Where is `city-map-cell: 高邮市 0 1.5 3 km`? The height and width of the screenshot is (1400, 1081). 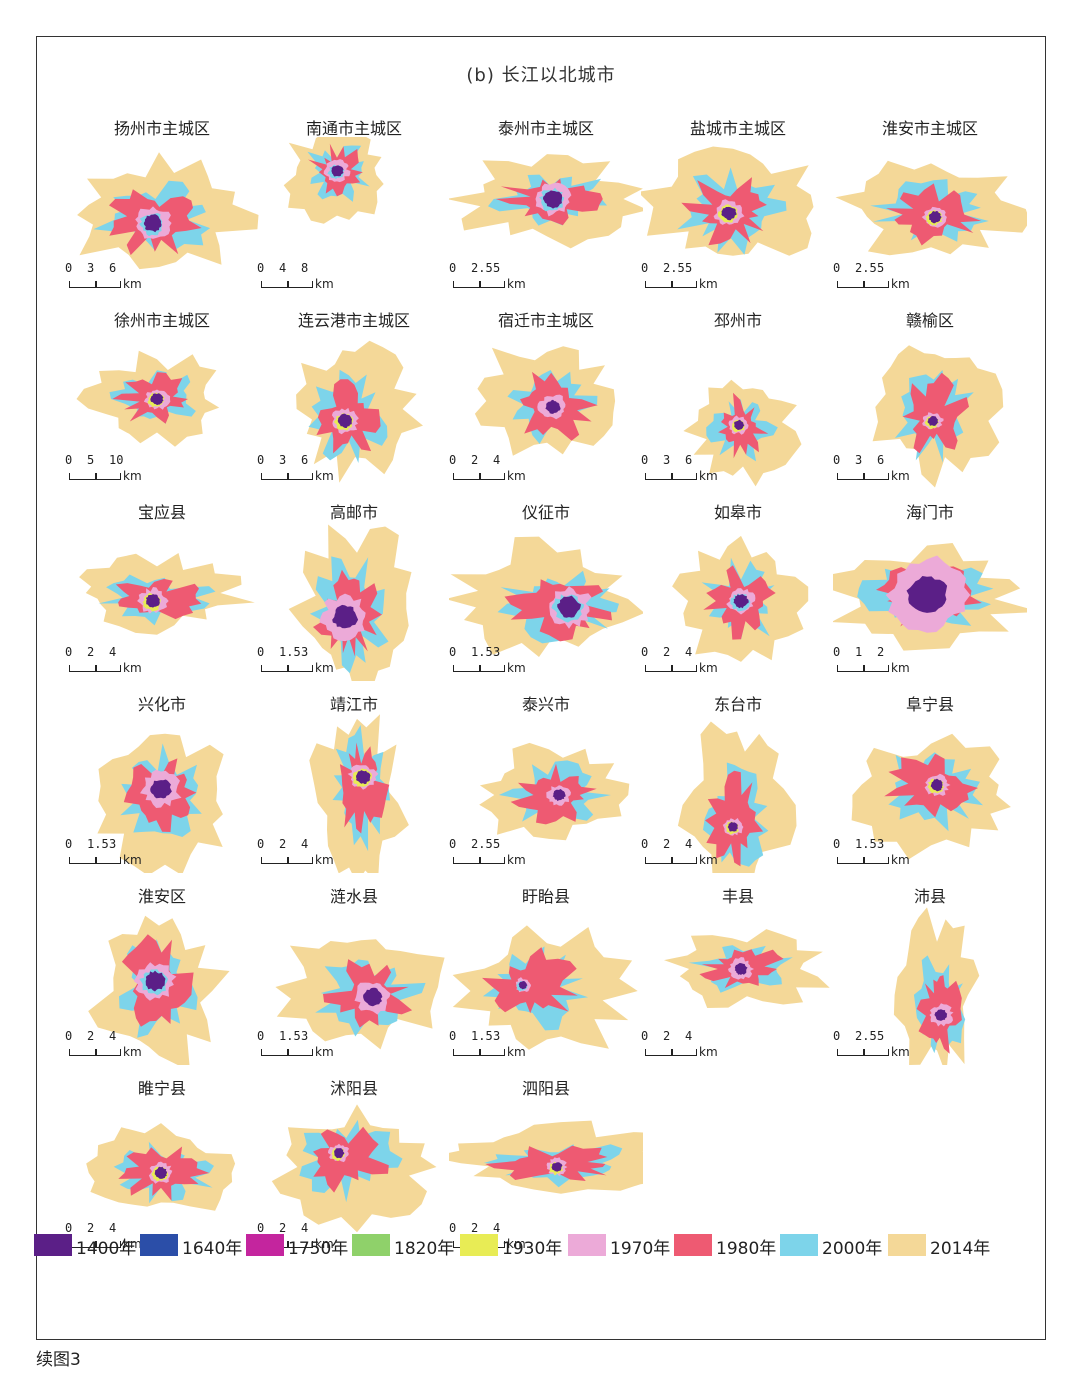
city-map-cell: 高邮市 0 1.5 3 km is located at coordinates (354, 594).